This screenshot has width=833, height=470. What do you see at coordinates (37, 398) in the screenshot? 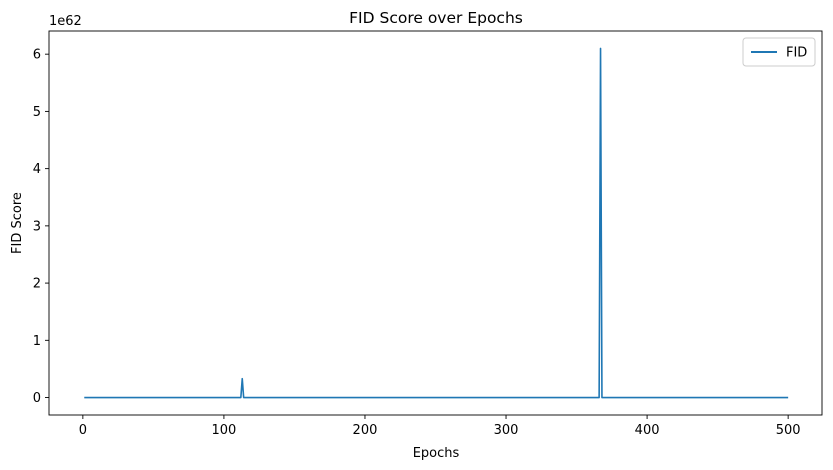
I see `y-tick-label: 0` at bounding box center [37, 398].